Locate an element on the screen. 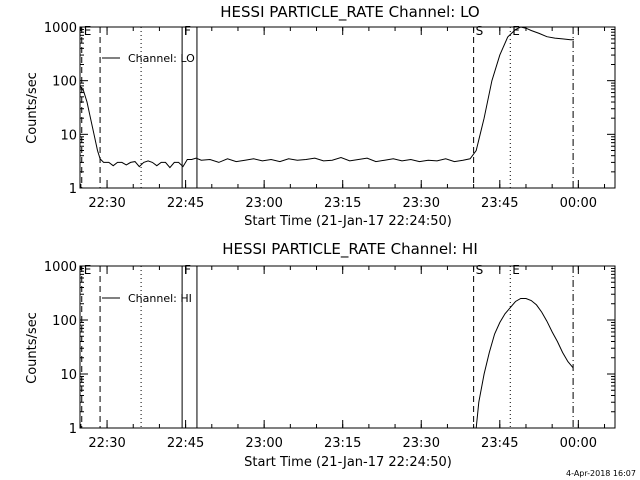  legend-label-lo: Channel: LO is located at coordinates (161, 58).